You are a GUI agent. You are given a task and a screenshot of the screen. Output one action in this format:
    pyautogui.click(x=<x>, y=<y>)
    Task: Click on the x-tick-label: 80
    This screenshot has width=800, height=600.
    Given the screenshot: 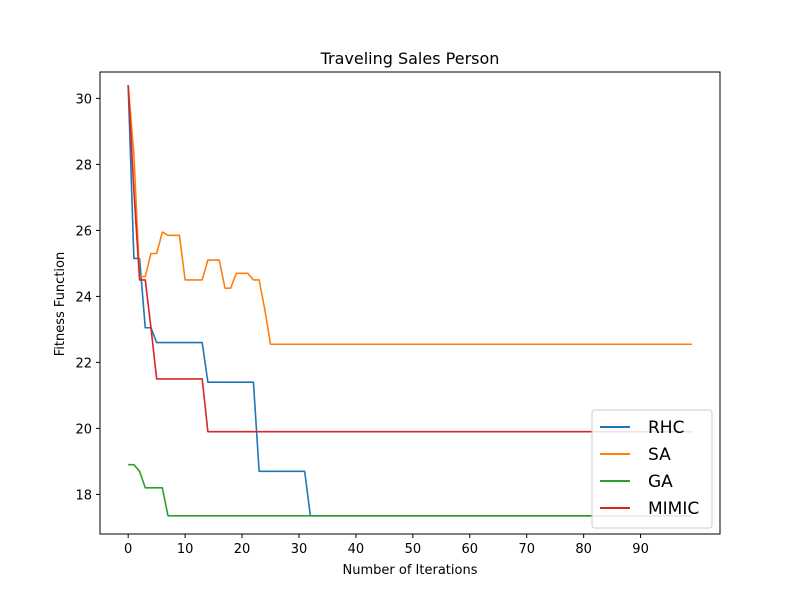 What is the action you would take?
    pyautogui.click(x=583, y=549)
    